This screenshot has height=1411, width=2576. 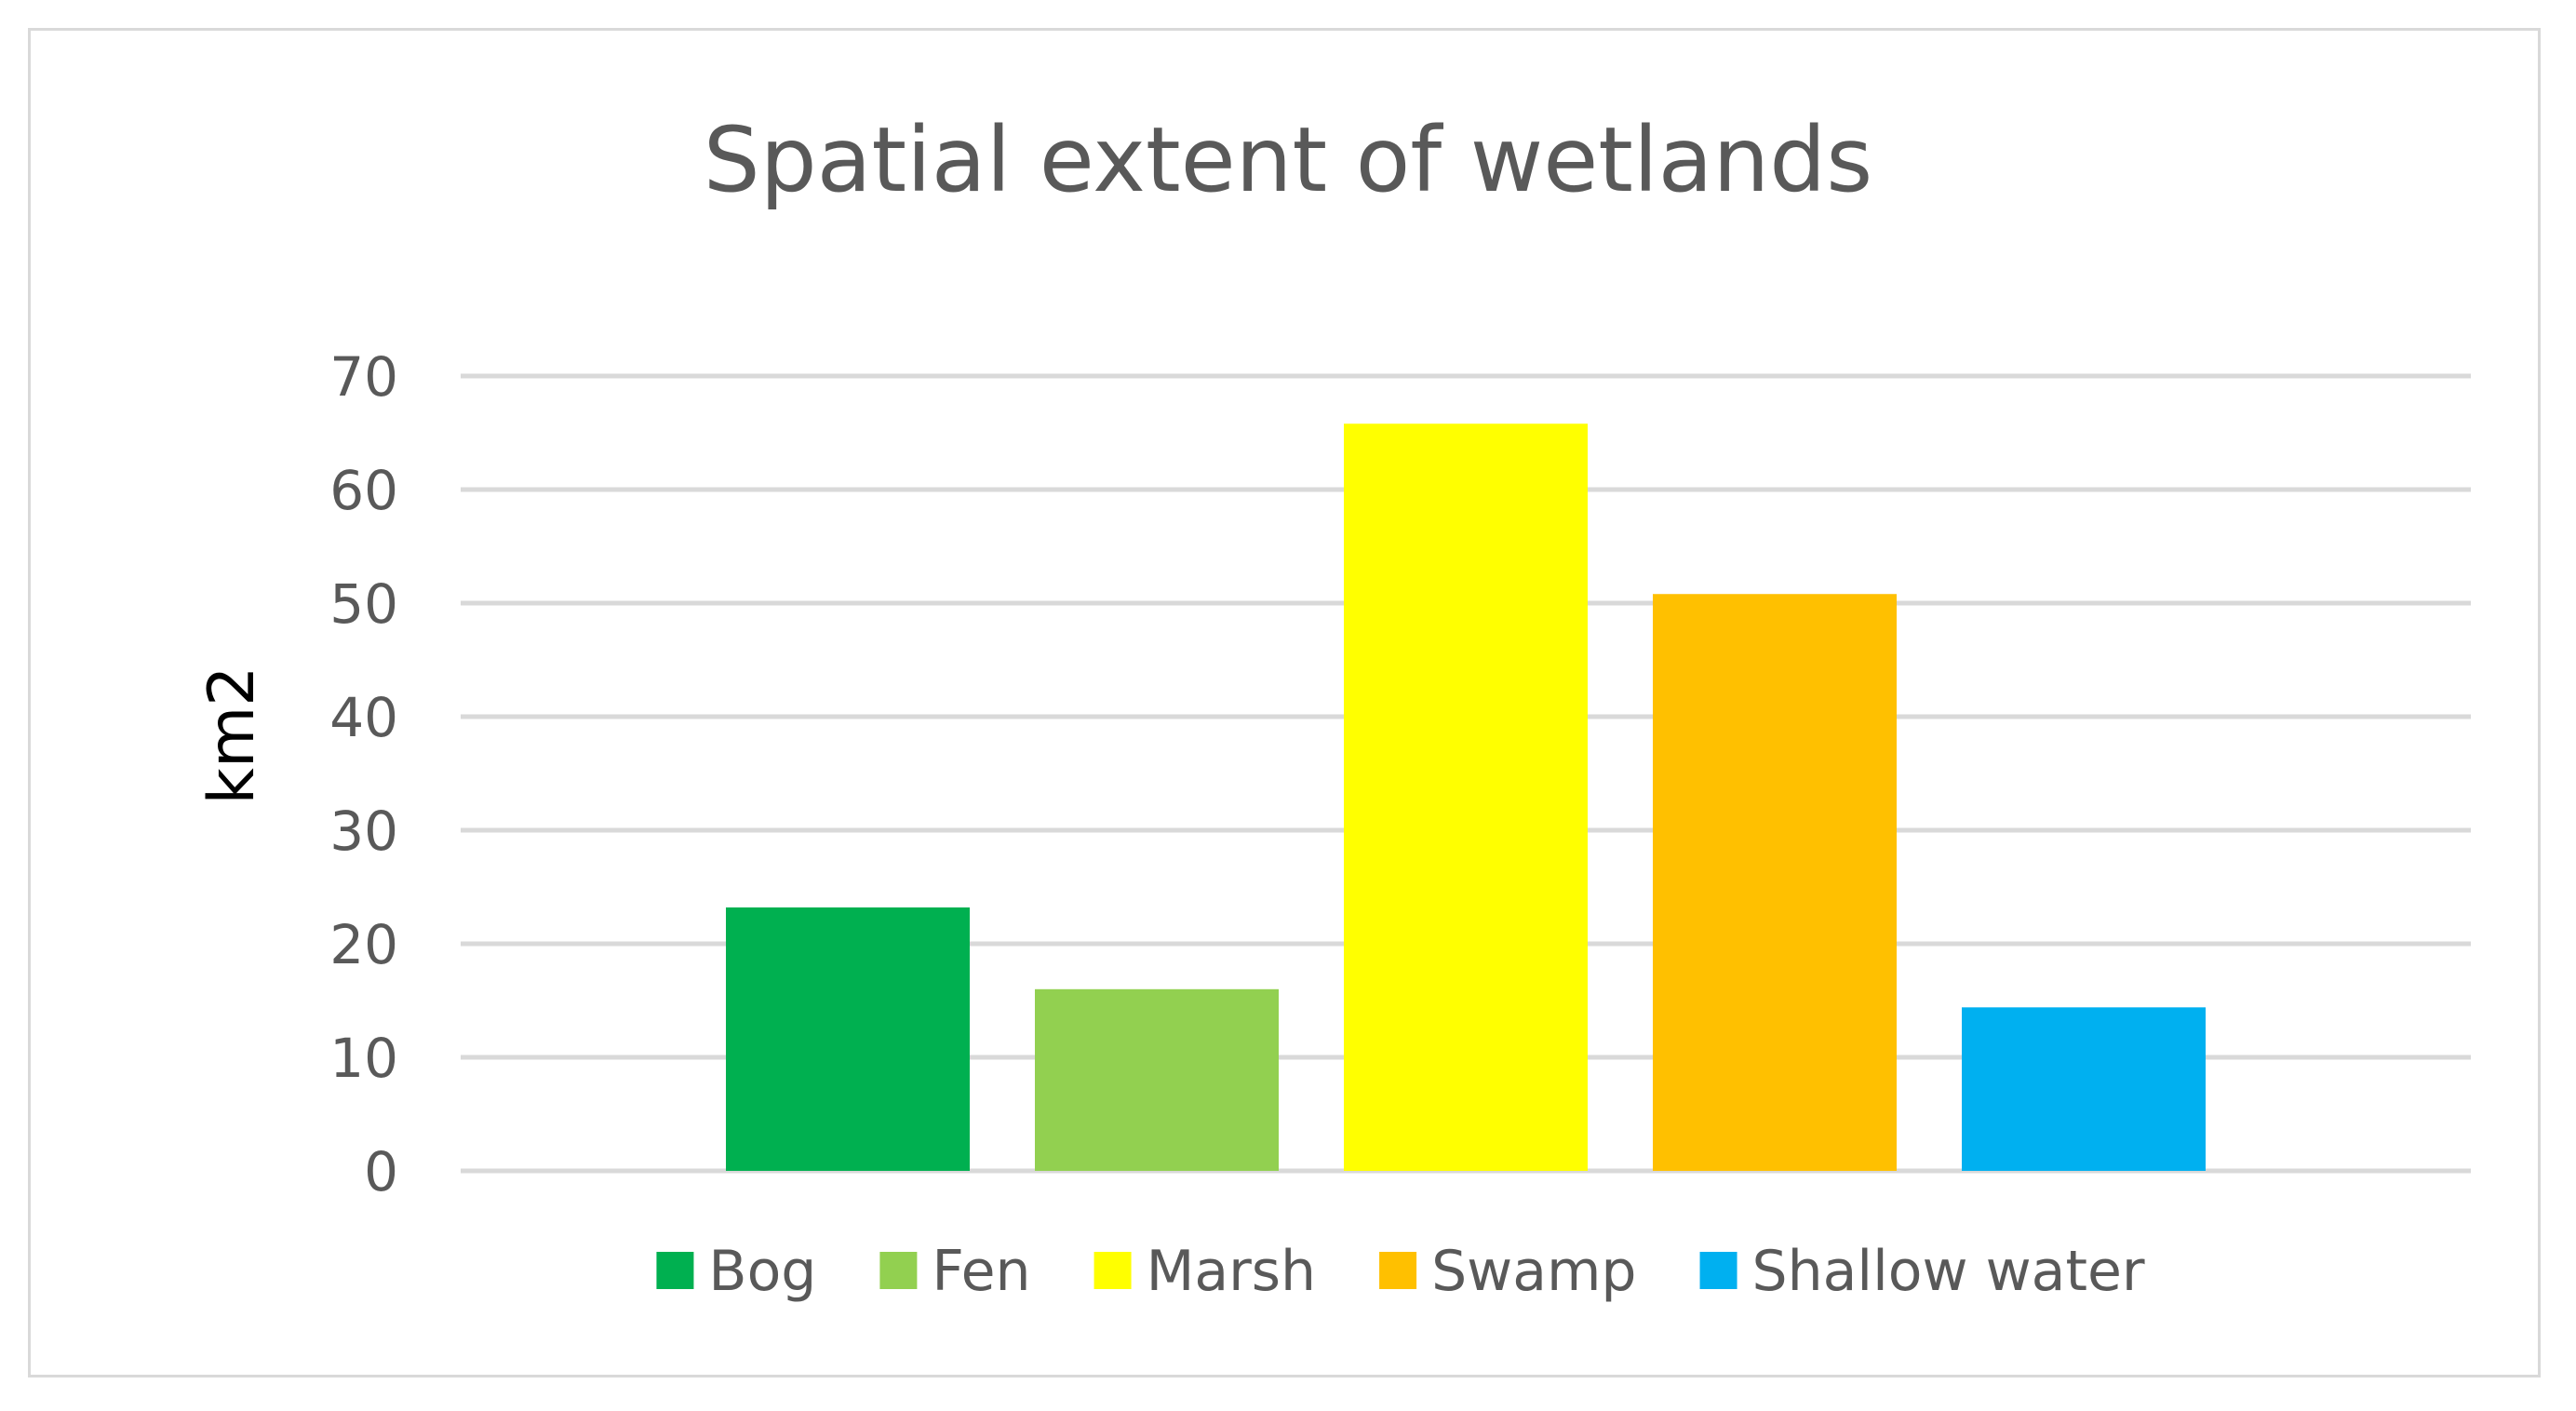 I want to click on legend-item-swamp: Swamp, so click(x=1508, y=1271).